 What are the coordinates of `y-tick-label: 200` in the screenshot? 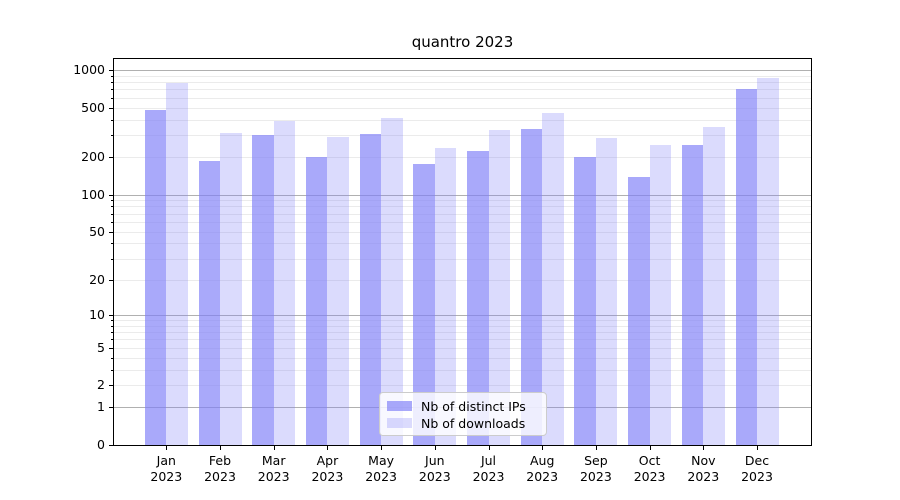 It's located at (93, 157).